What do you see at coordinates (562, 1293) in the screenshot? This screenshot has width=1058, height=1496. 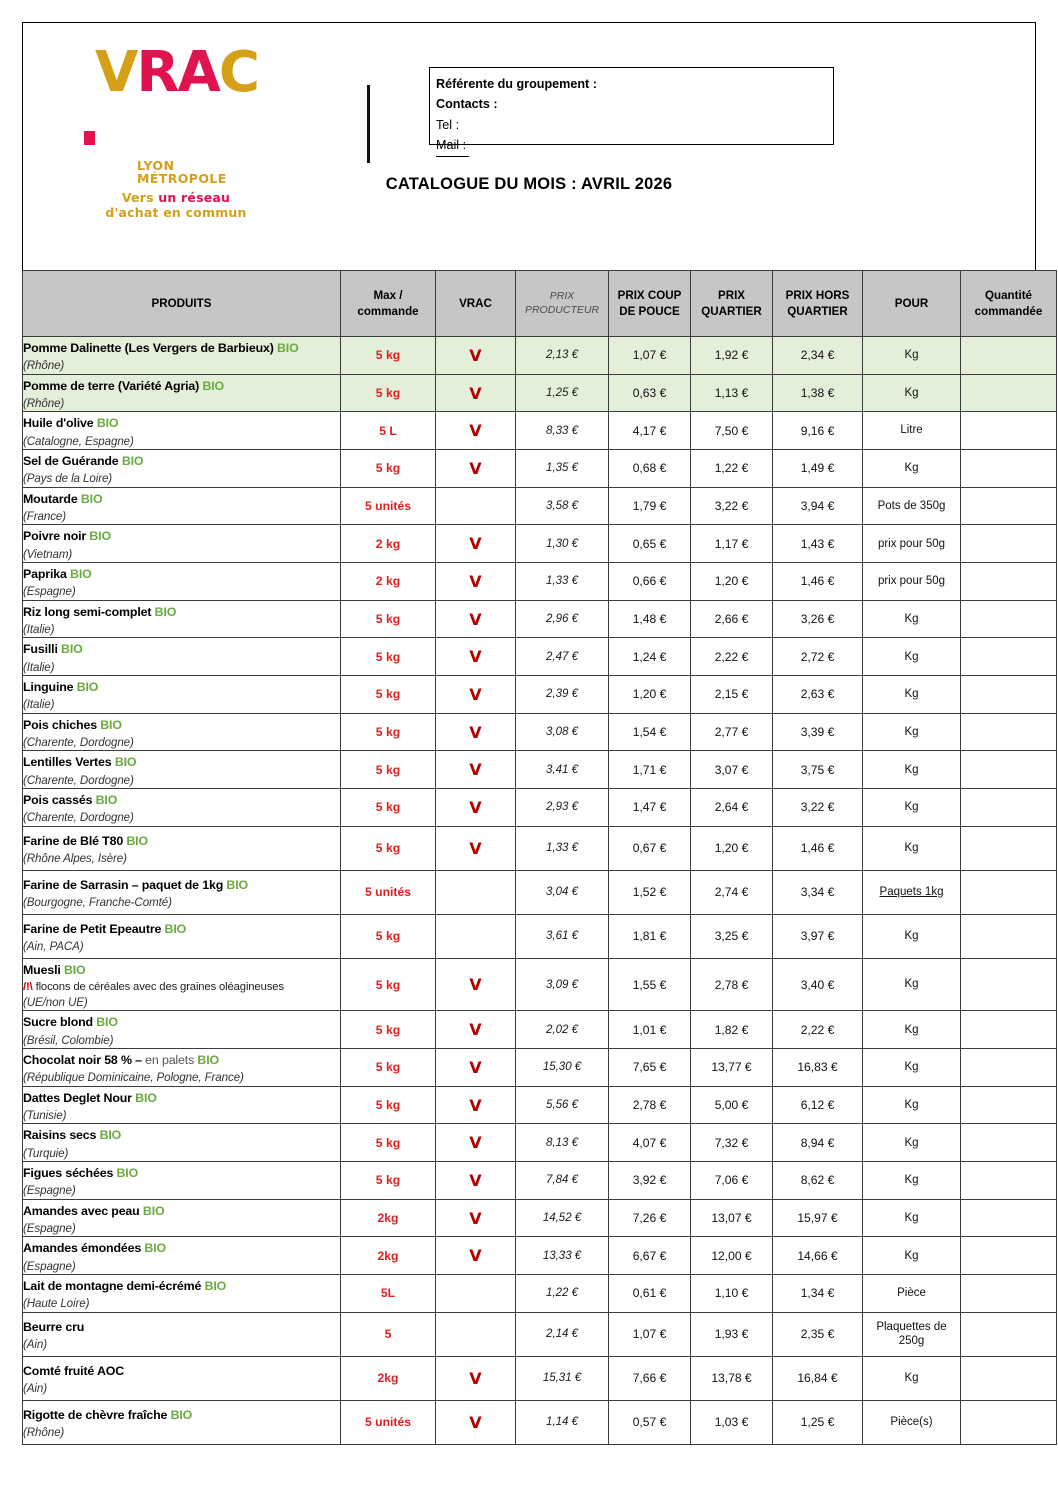 I see `prix-producteur-cell: 1,22 €` at bounding box center [562, 1293].